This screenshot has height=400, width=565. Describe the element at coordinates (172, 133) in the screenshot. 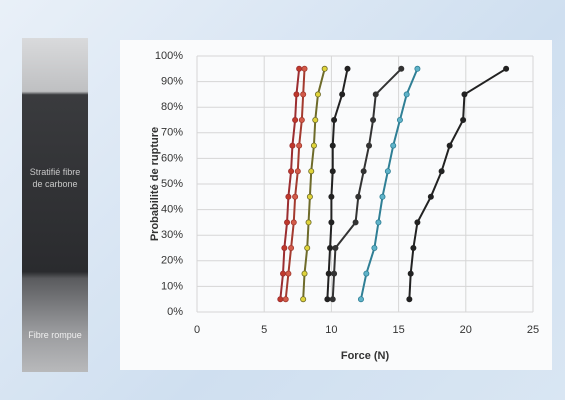

I see `y-tick-label: 70%` at that location.